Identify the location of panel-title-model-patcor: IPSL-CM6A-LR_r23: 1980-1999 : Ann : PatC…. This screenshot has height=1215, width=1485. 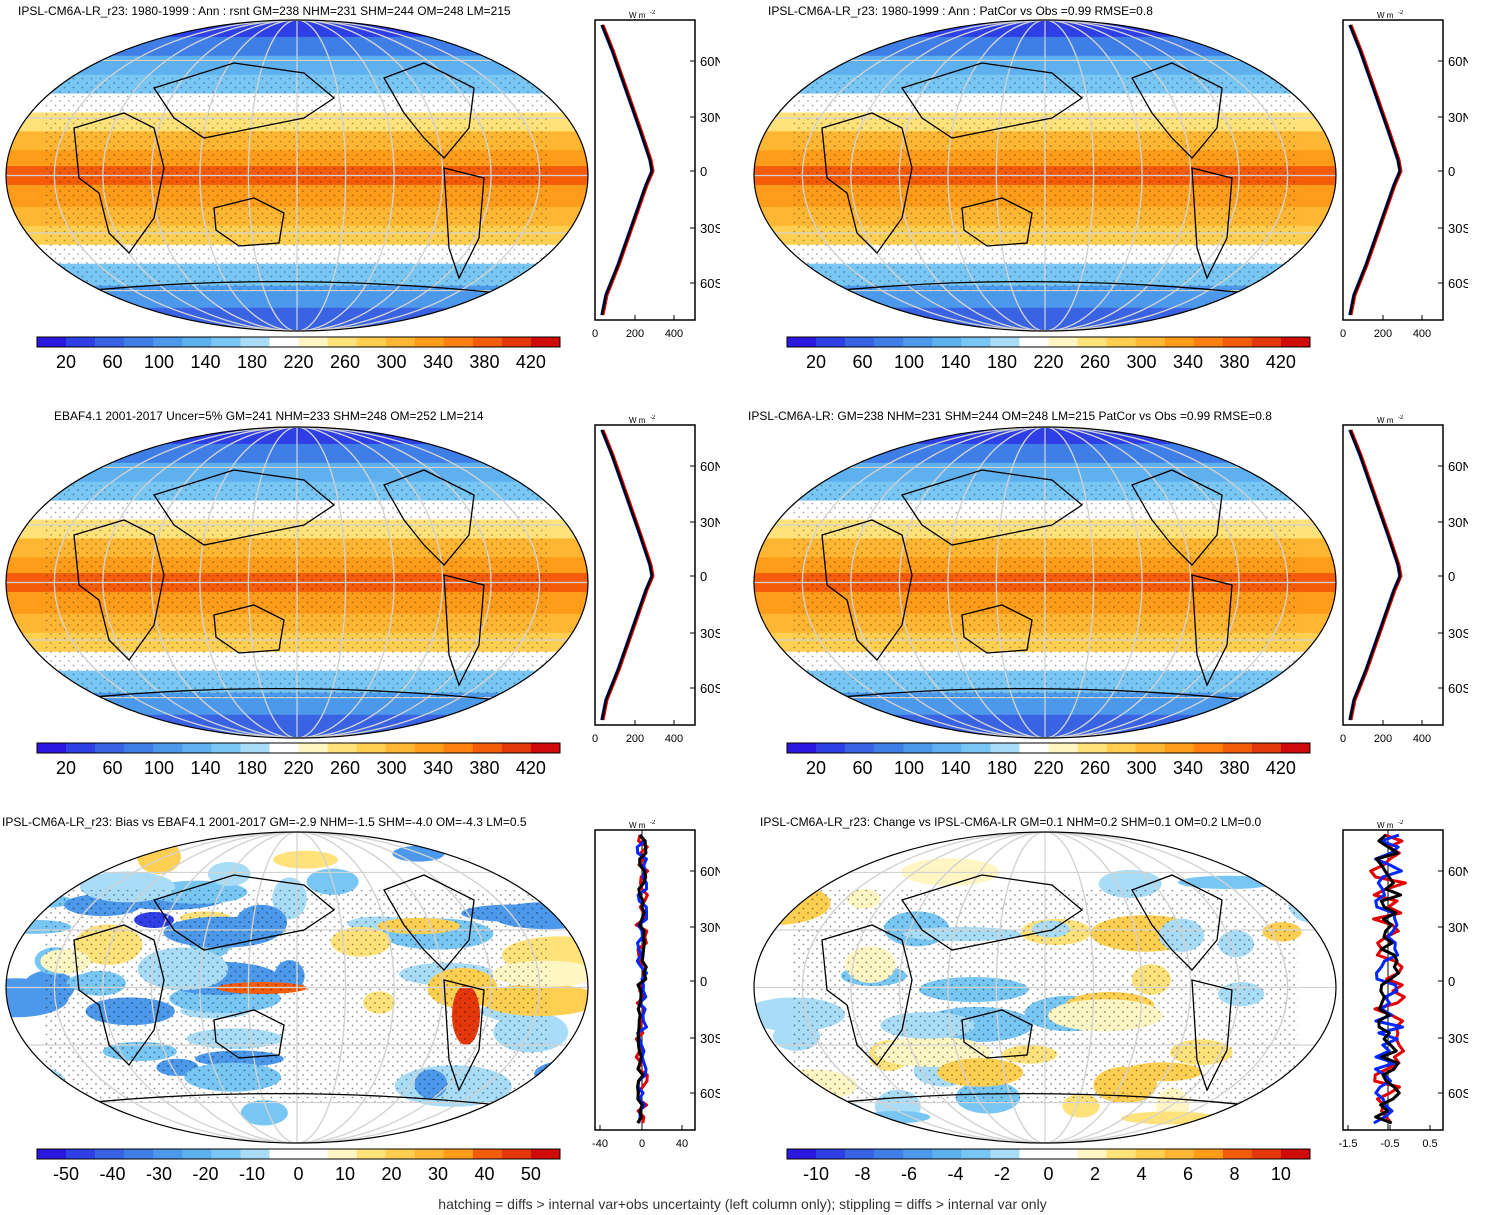
(960, 11).